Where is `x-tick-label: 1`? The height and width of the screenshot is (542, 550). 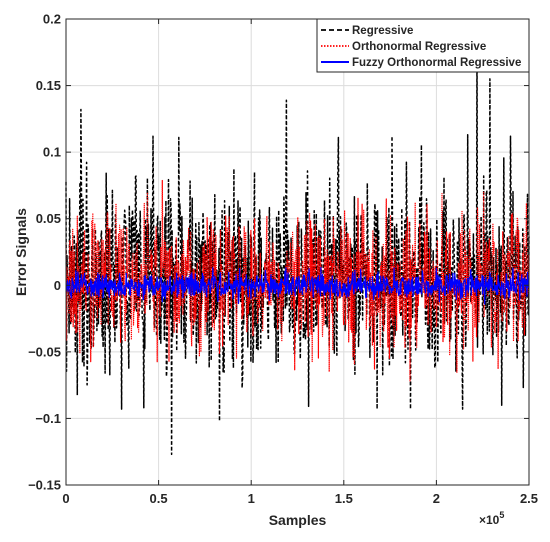 x-tick-label: 1 is located at coordinates (251, 498).